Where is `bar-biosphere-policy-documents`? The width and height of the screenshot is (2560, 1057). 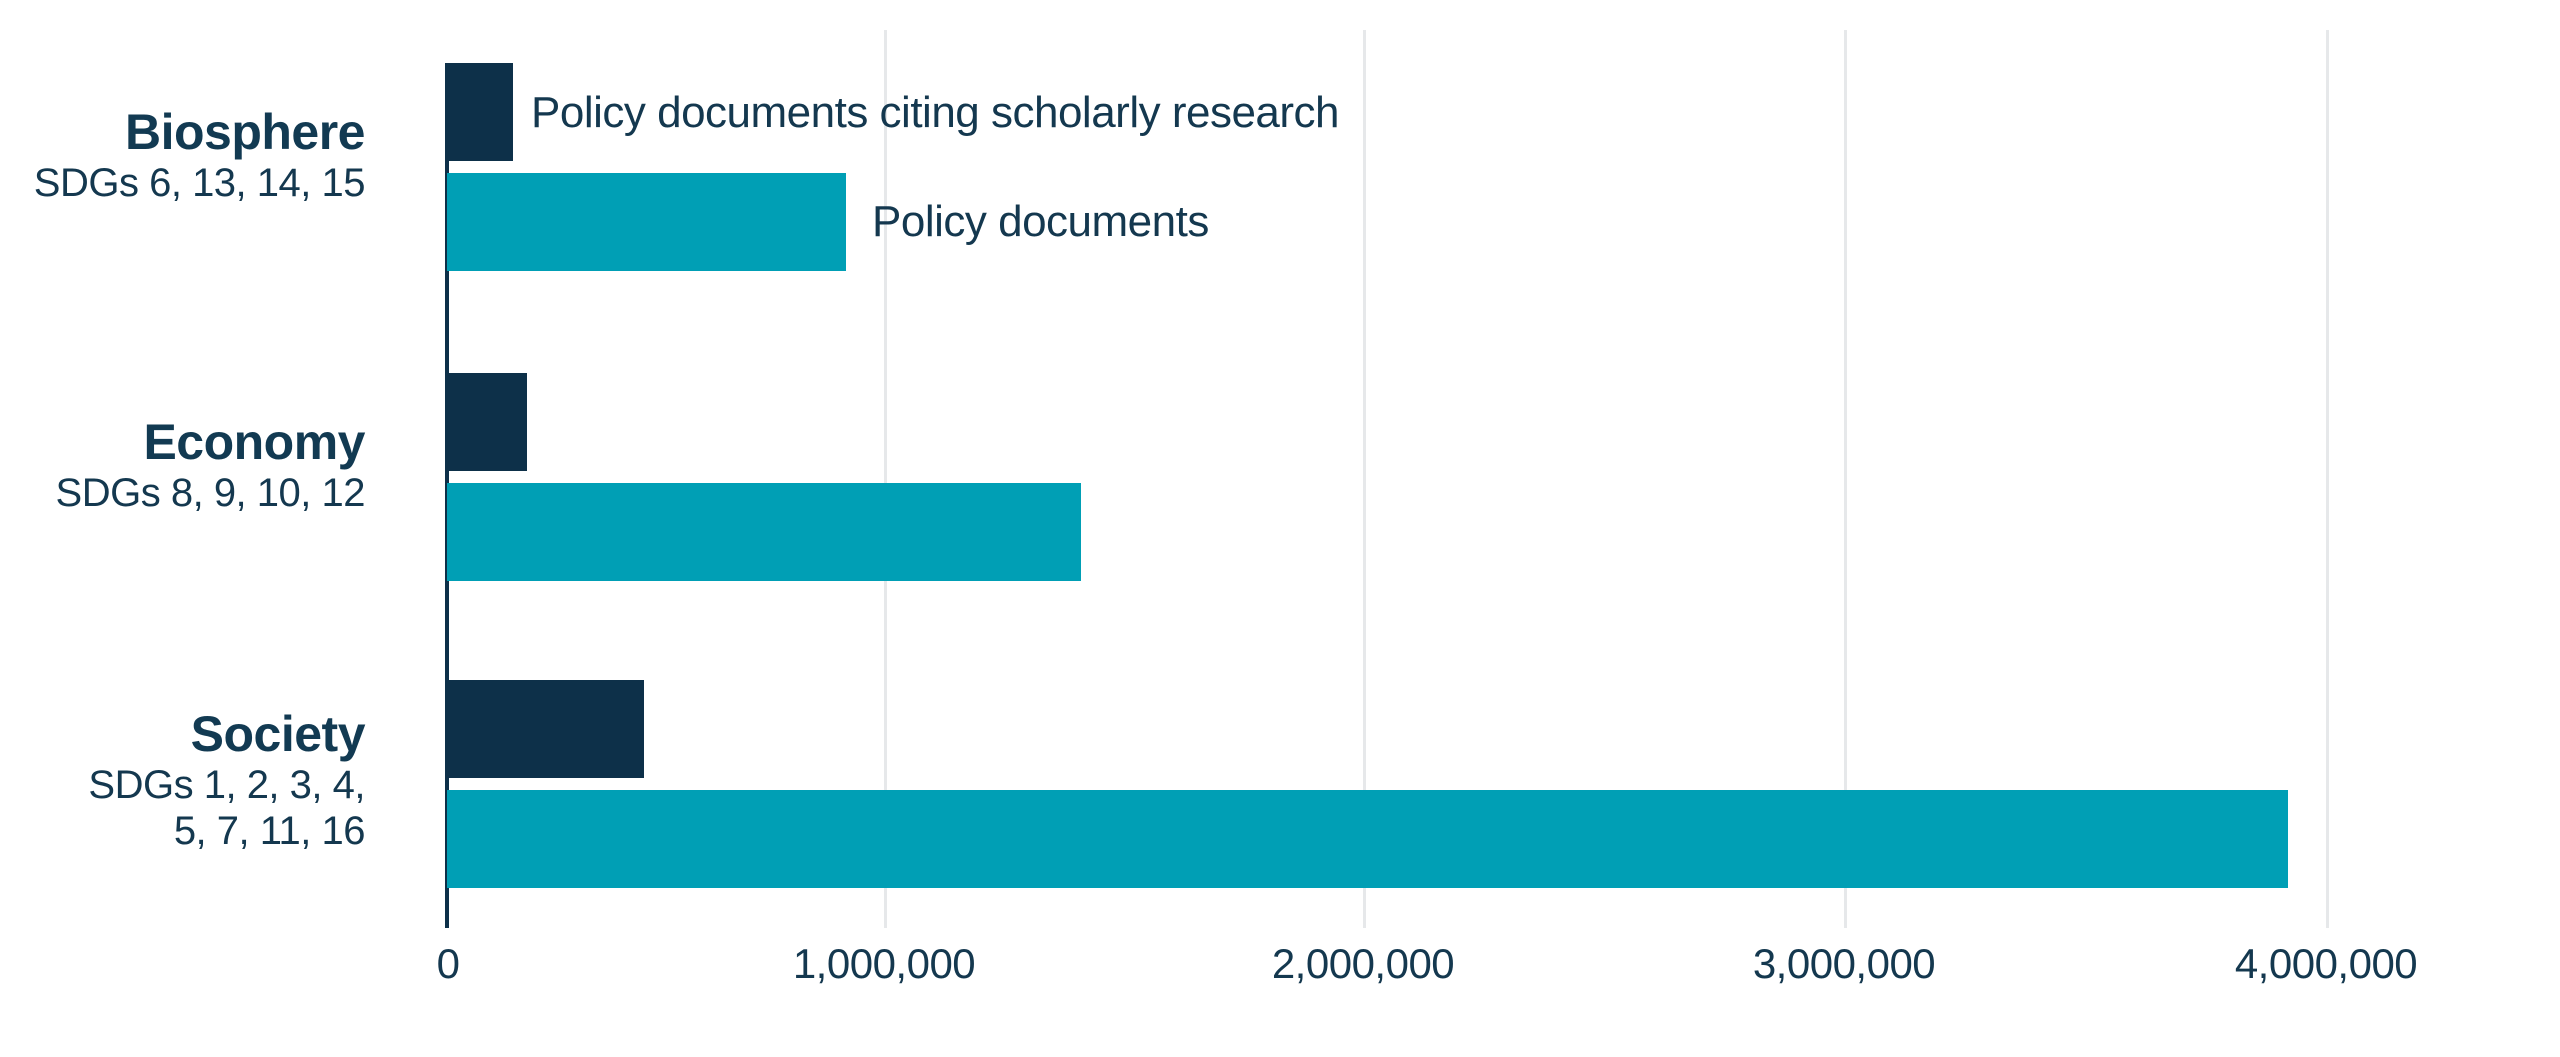 bar-biosphere-policy-documents is located at coordinates (646, 222).